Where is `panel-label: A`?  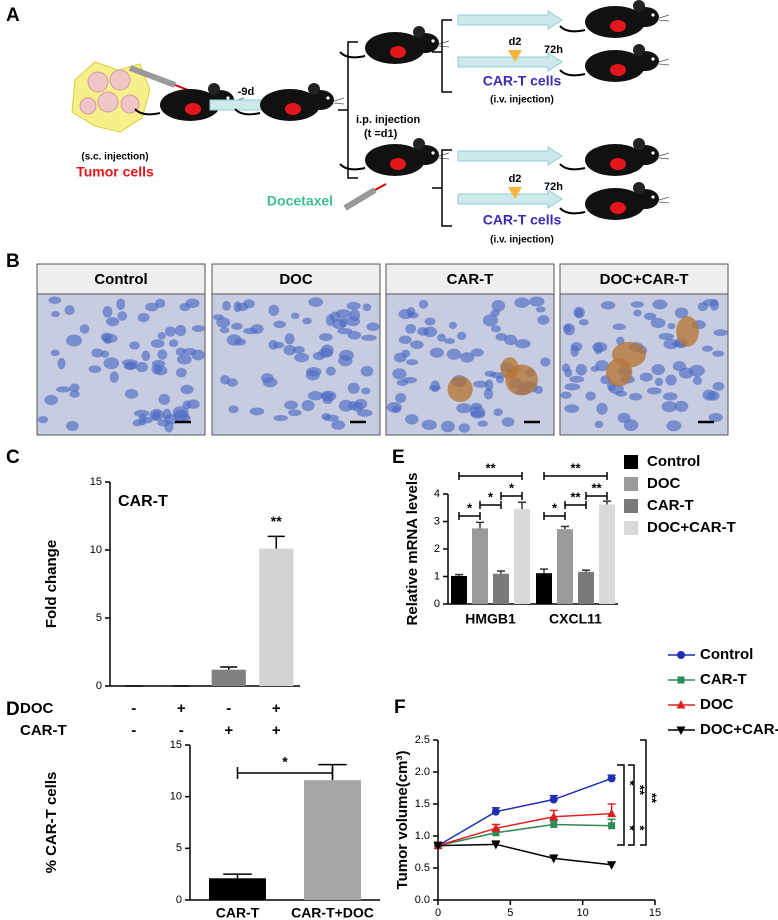
panel-label: A is located at coordinates (13, 15).